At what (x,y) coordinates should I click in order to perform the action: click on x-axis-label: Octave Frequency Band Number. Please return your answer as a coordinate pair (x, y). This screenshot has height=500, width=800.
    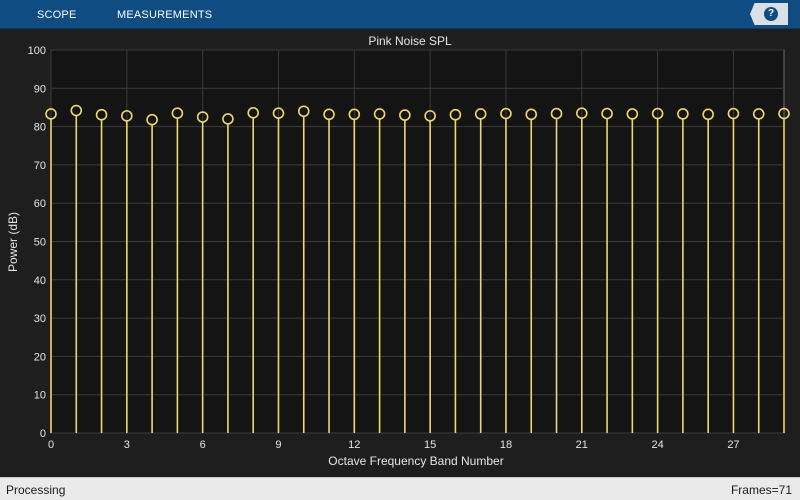
    Looking at the image, I should click on (415, 461).